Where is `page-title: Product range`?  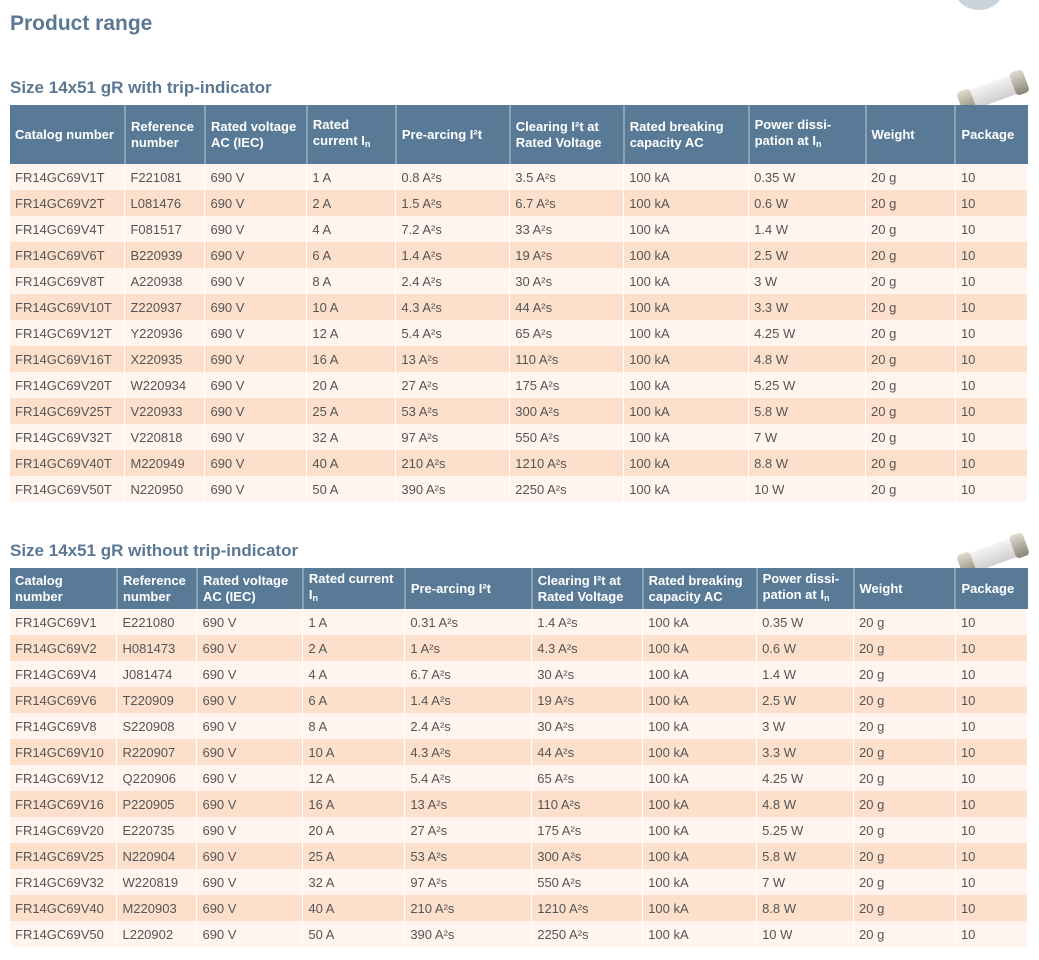 page-title: Product range is located at coordinates (81, 23).